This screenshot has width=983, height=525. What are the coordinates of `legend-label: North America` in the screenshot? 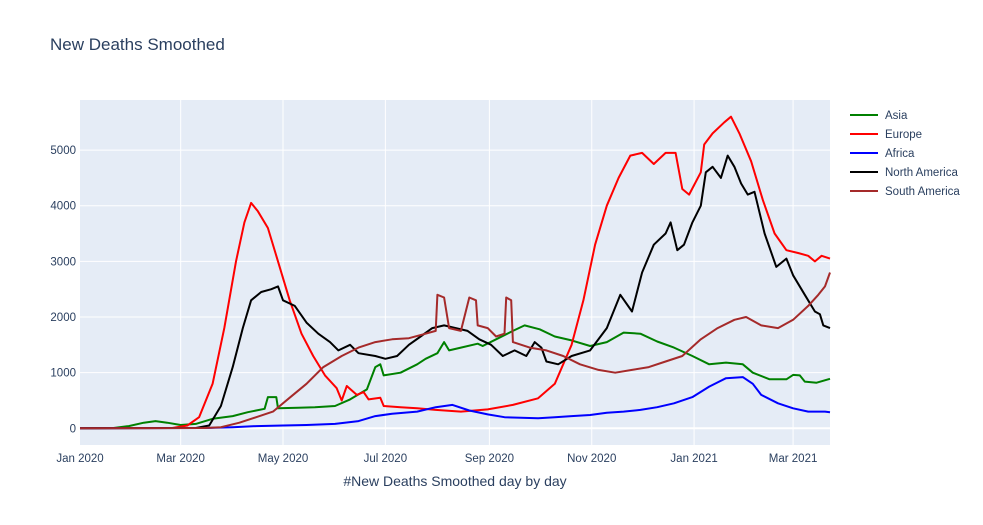 It's located at (921, 173).